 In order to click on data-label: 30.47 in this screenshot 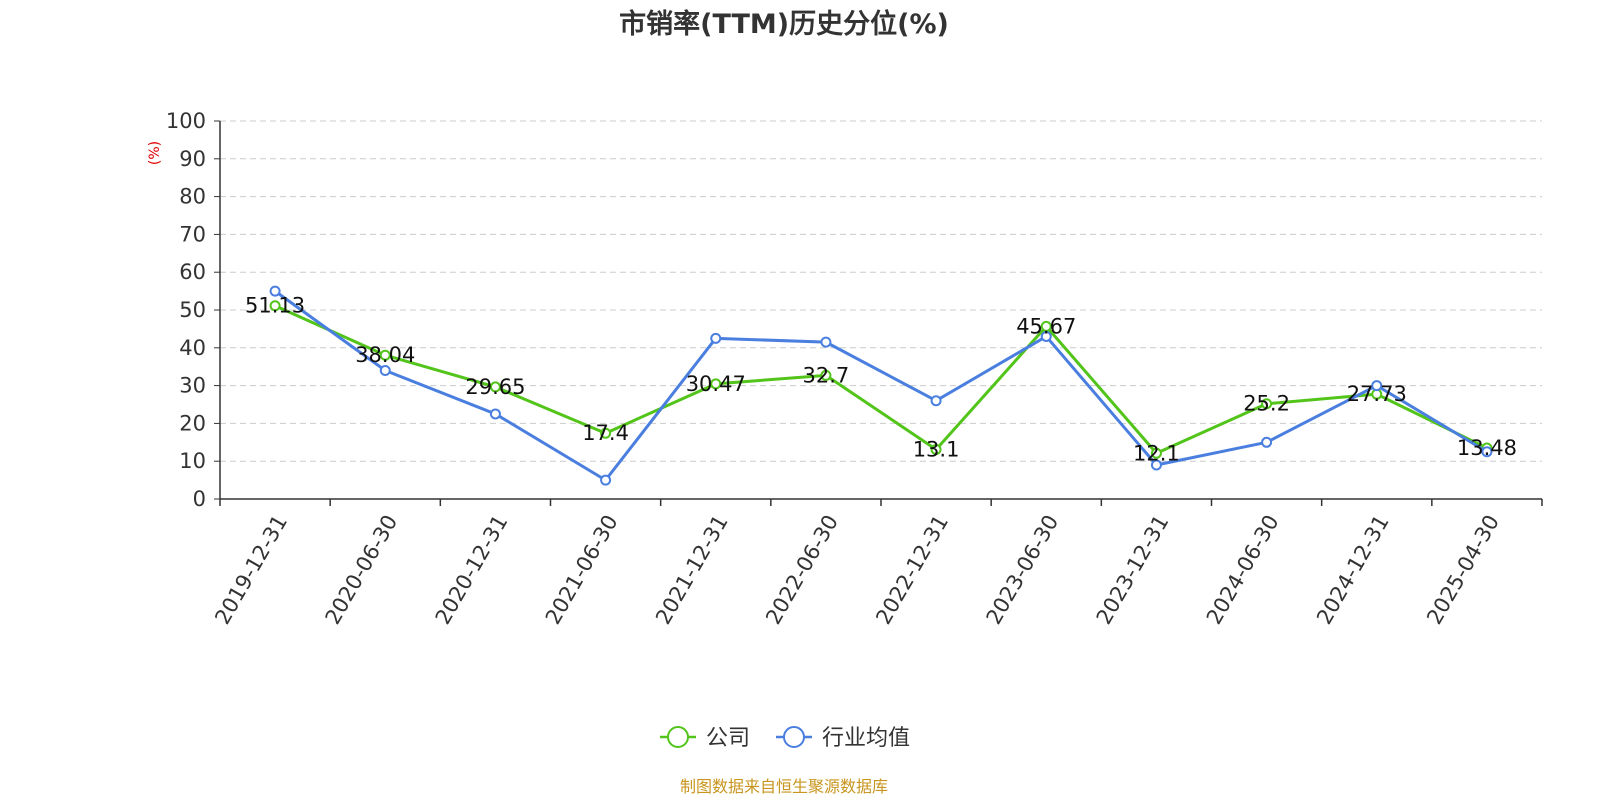, I will do `click(716, 384)`.